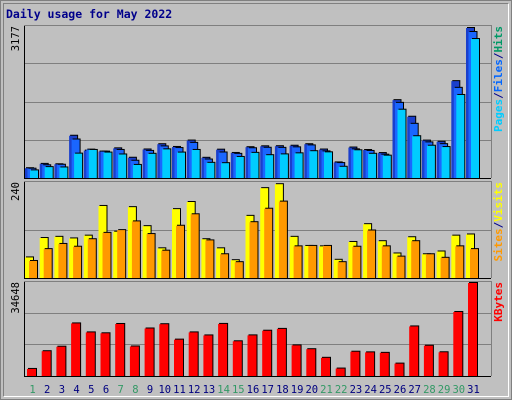  I want to click on x-tick-label-5: 5, so click(91, 390).